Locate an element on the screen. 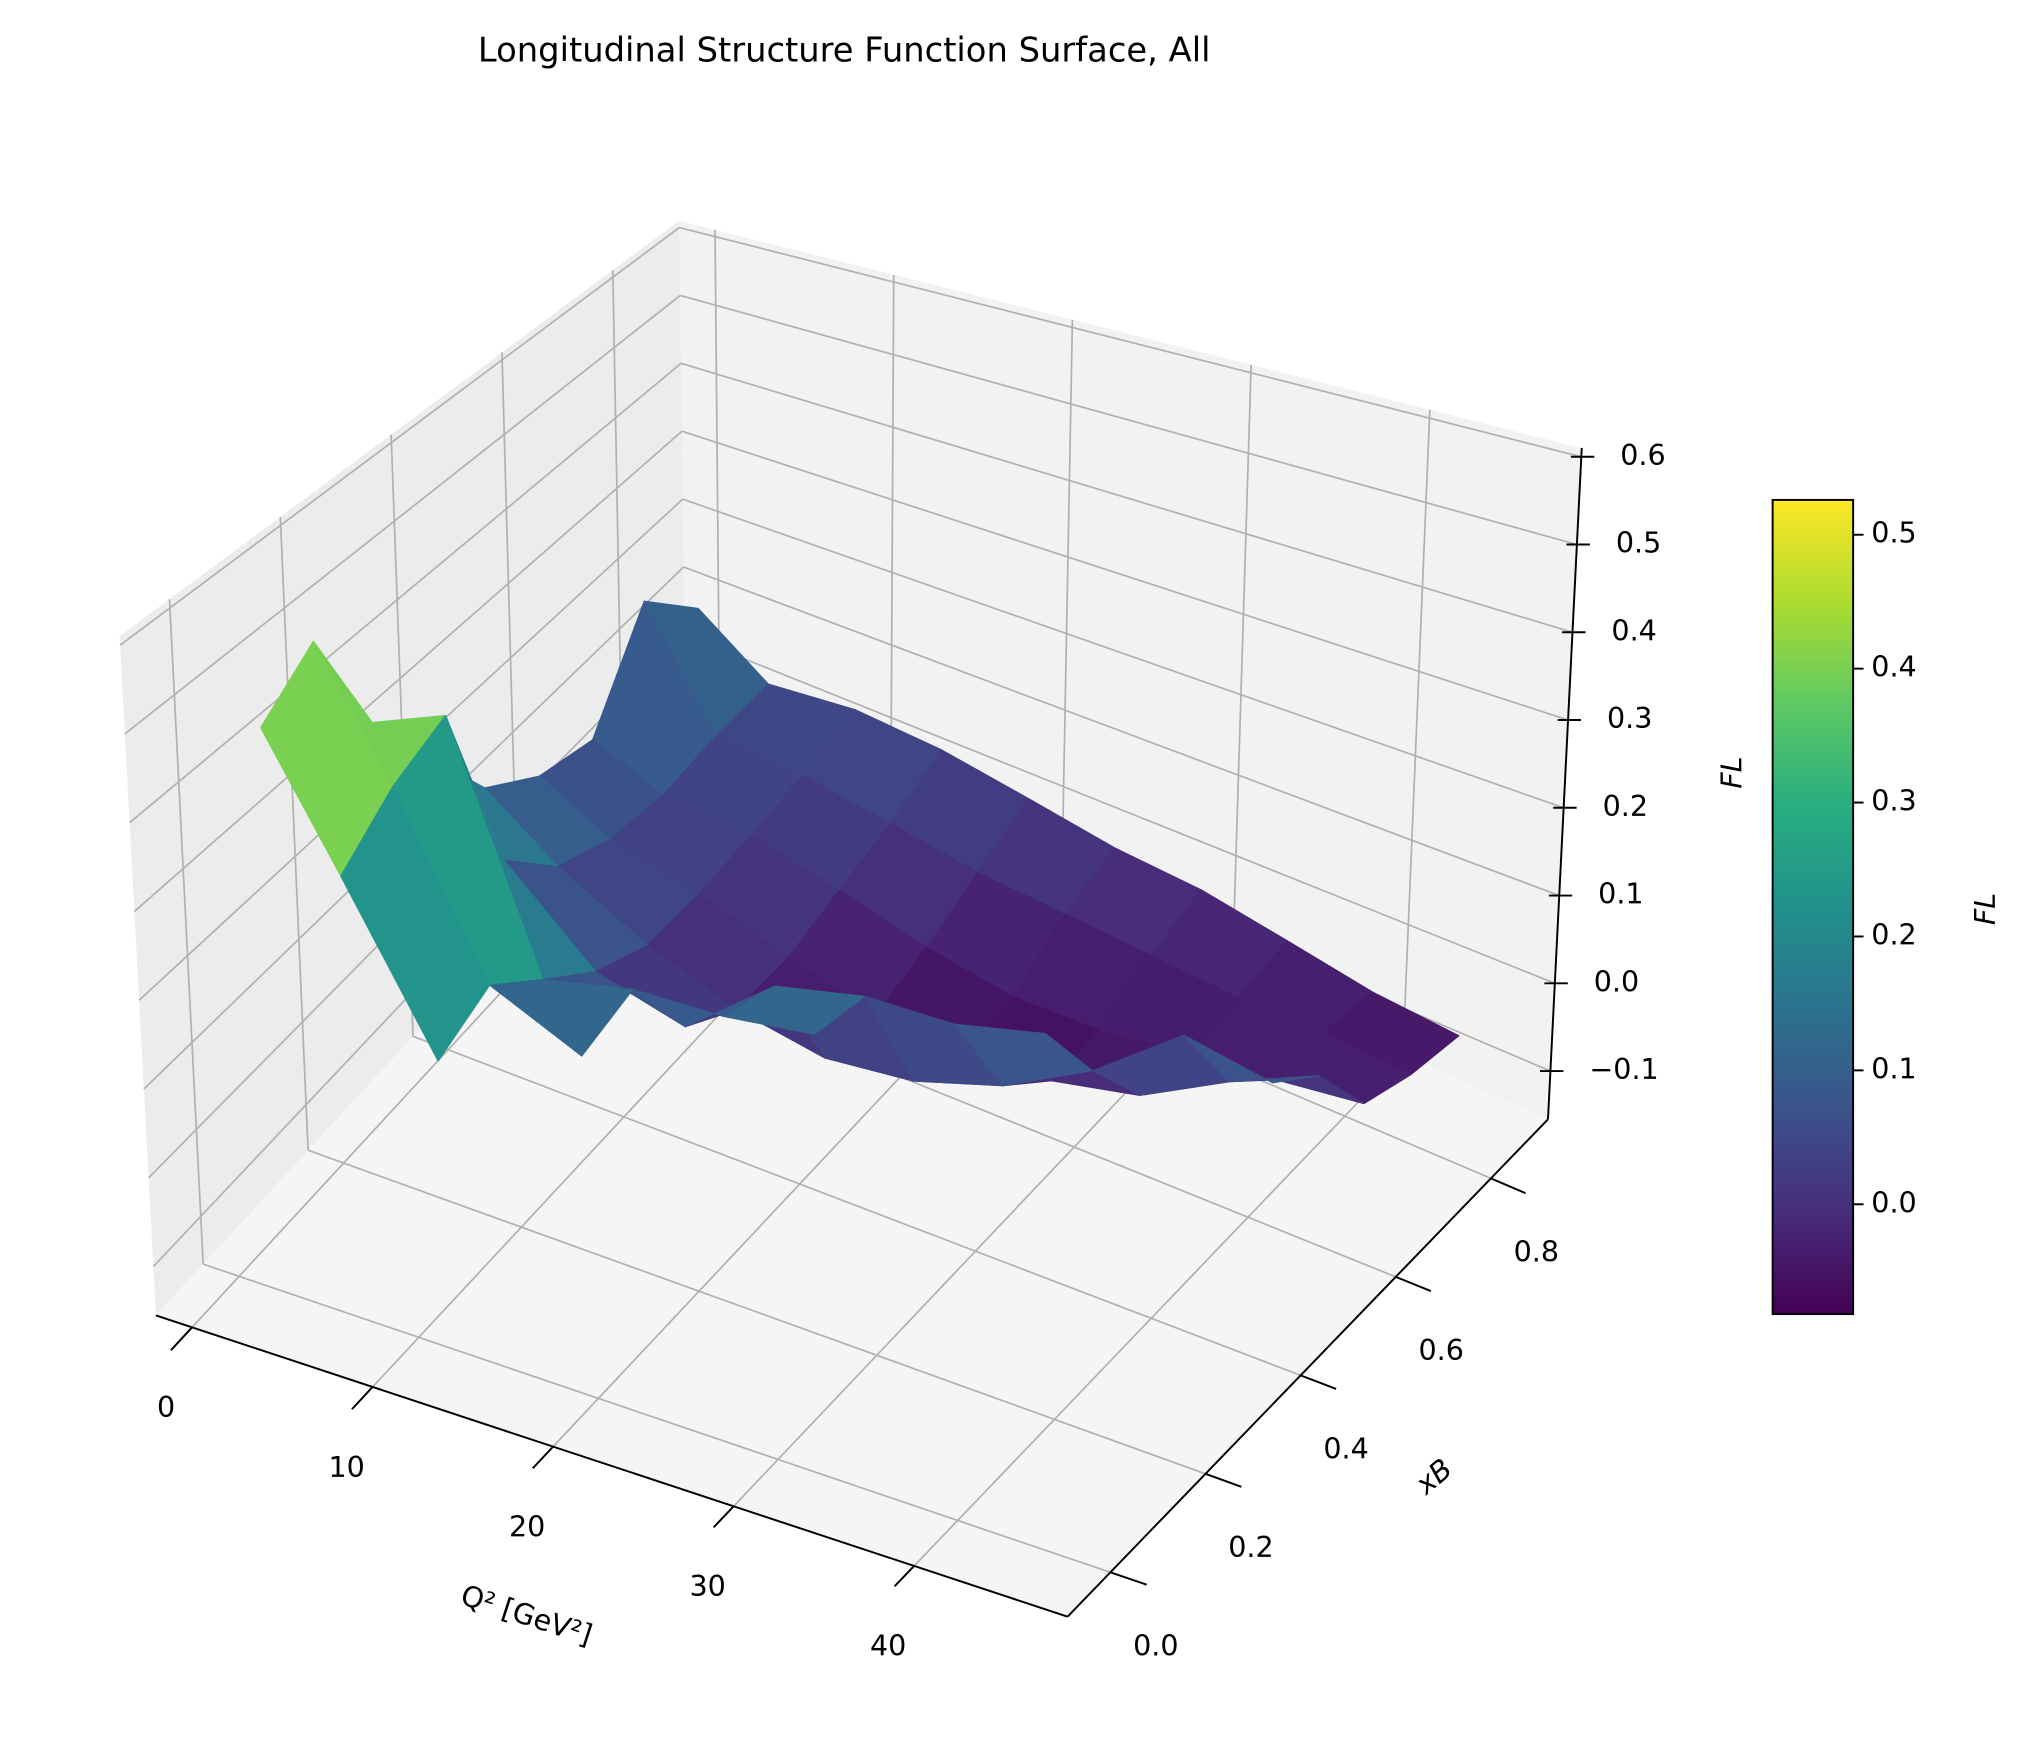  y-tick-label: 0.4 is located at coordinates (1345, 1449).